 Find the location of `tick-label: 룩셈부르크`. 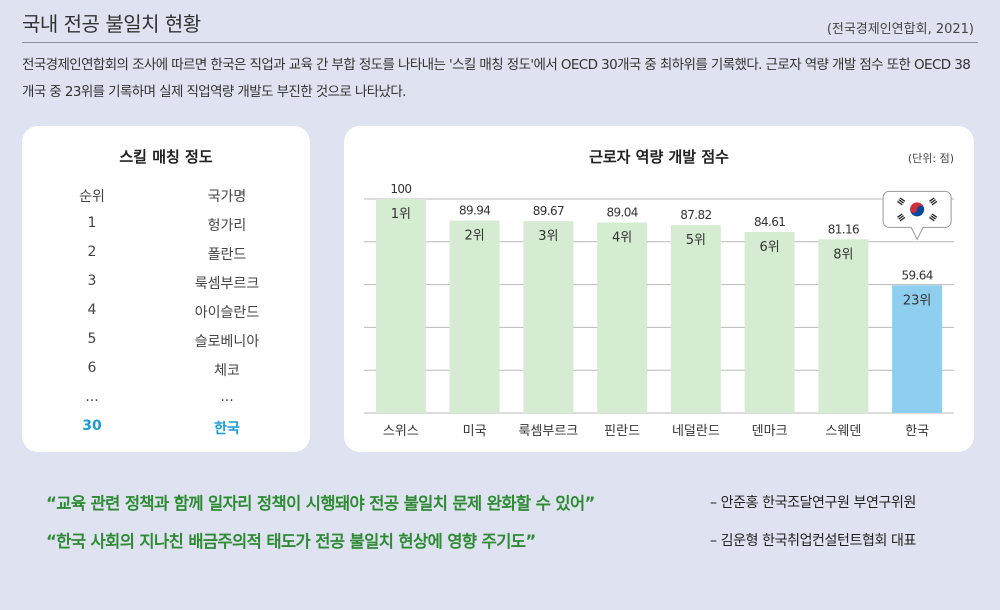

tick-label: 룩셈부르크 is located at coordinates (548, 431).